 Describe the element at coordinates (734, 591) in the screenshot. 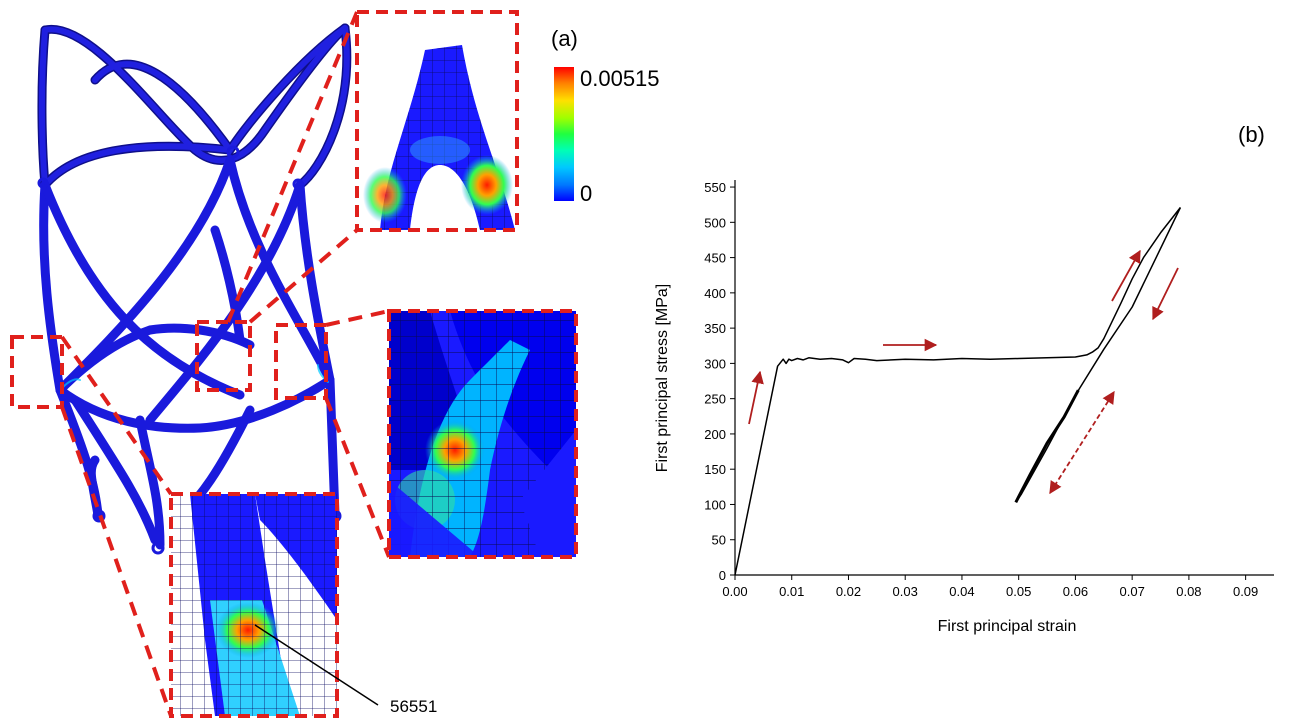

I see `x-tick-label: 0.00` at that location.